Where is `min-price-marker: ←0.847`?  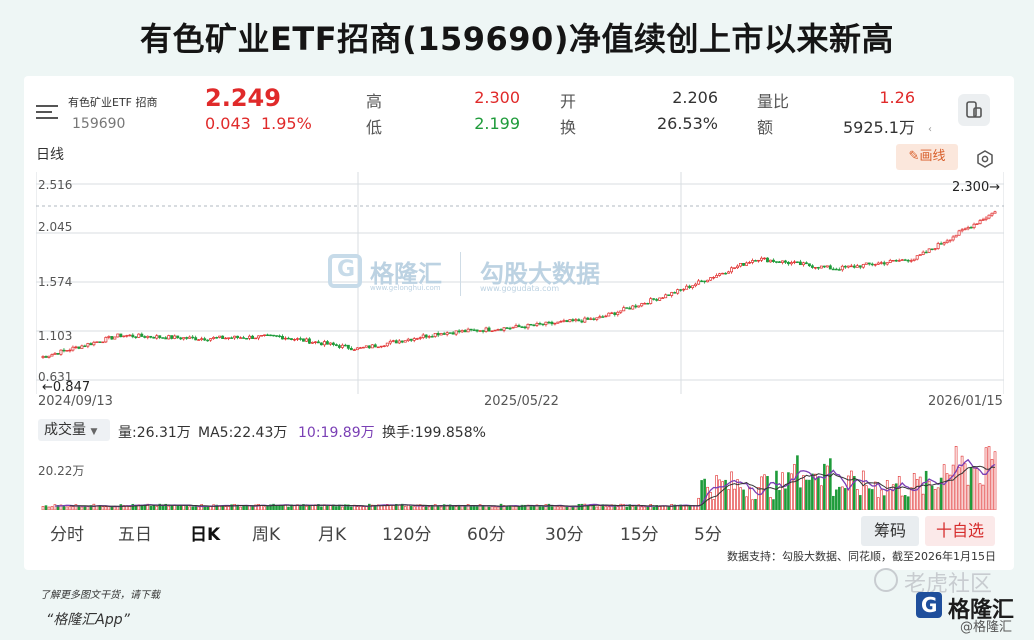
min-price-marker: ←0.847 is located at coordinates (66, 387).